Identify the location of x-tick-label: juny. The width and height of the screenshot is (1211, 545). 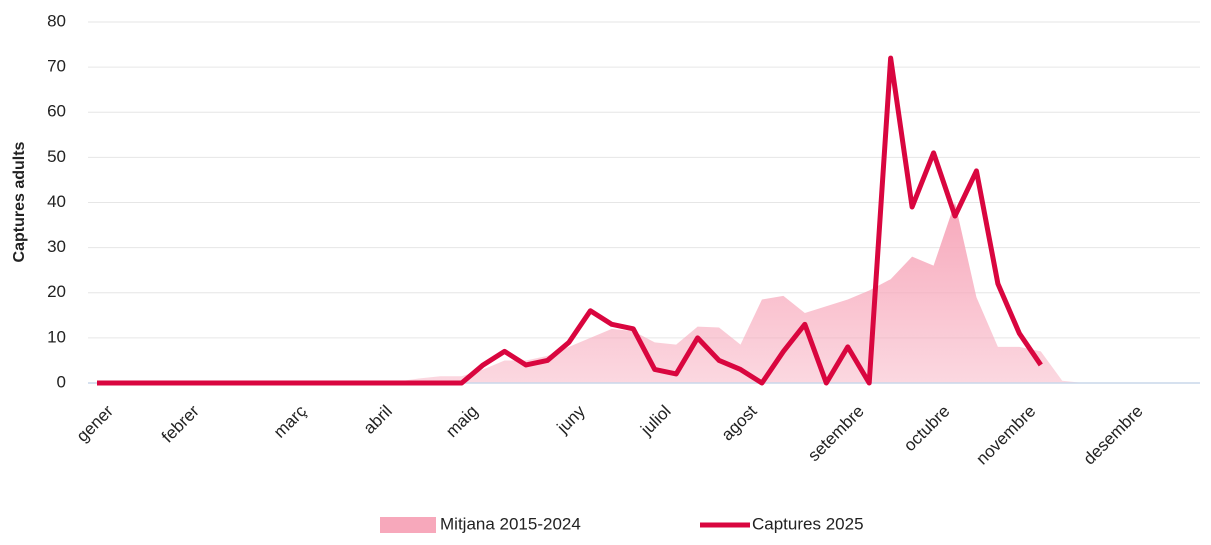
(571, 419).